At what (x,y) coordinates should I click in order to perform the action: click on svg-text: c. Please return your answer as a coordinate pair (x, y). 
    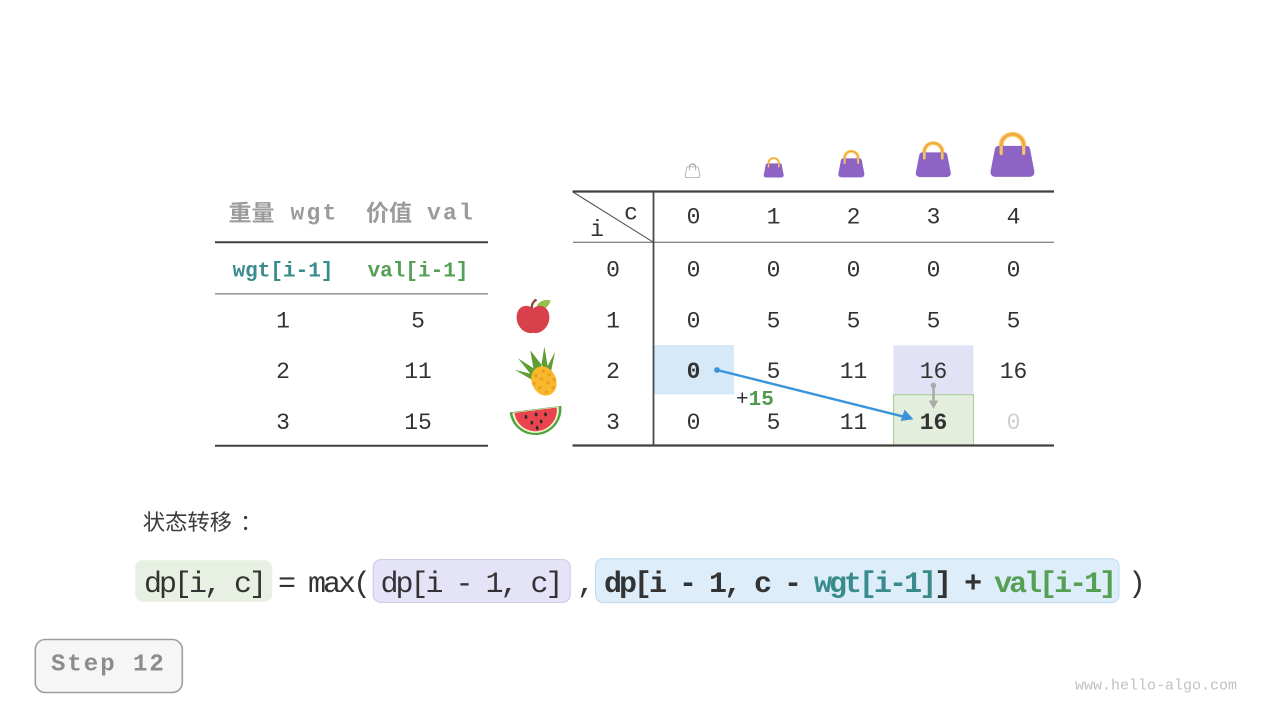
    Looking at the image, I should click on (631, 214).